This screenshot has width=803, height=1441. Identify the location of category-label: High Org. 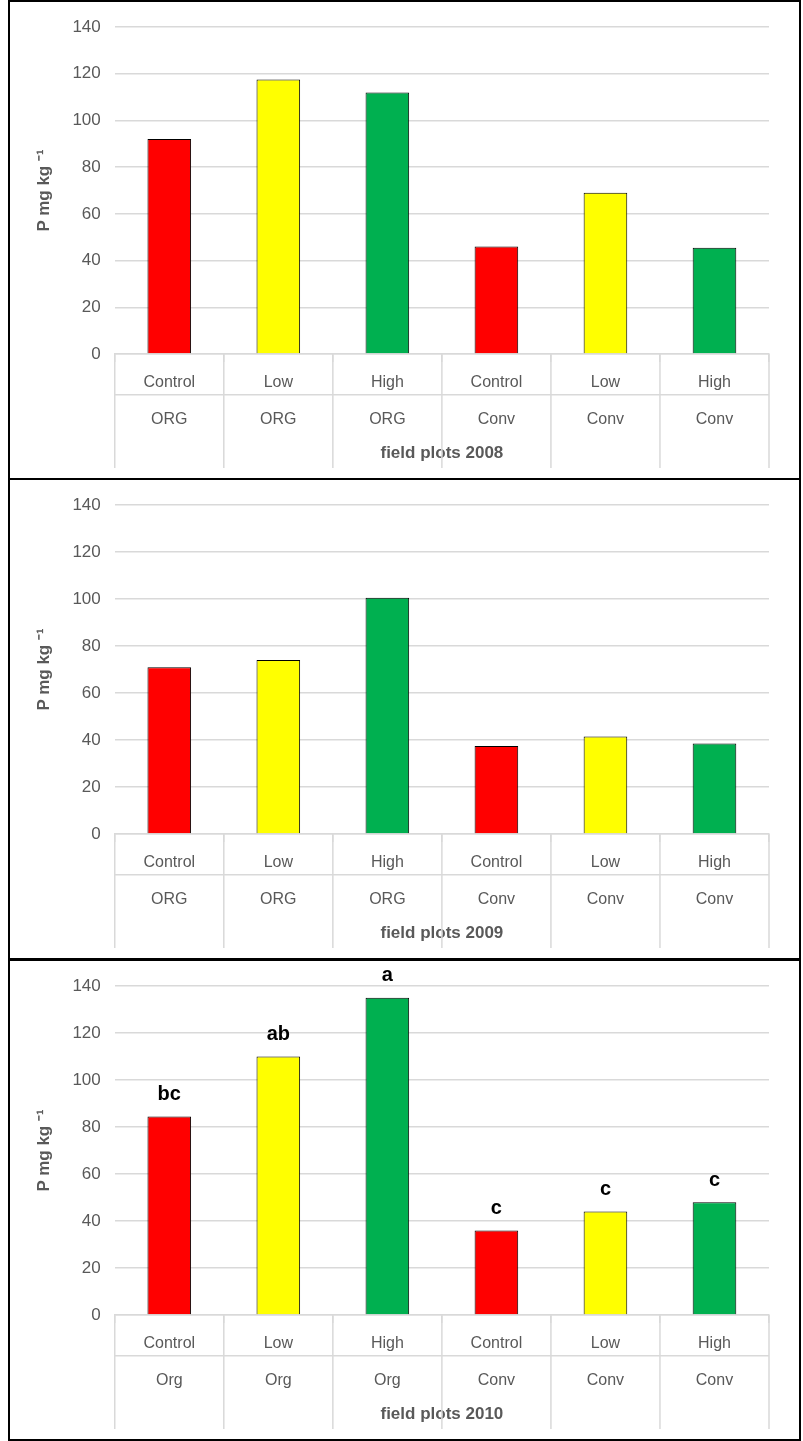
(387, 1360).